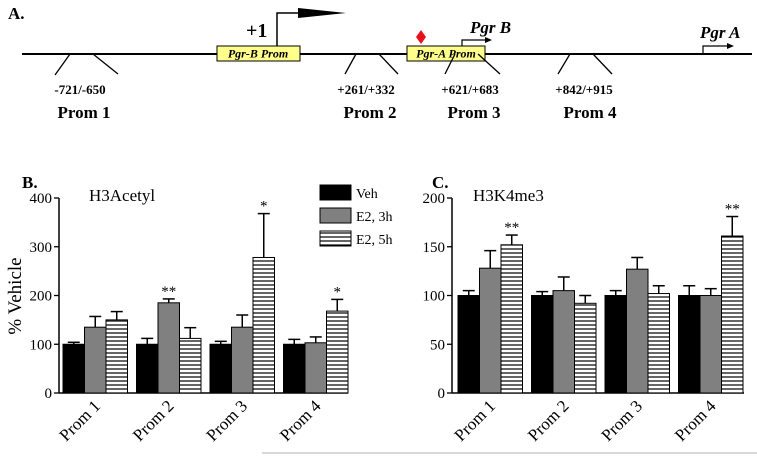 This screenshot has height=457, width=757. What do you see at coordinates (41, 248) in the screenshot?
I see `y-tick-label: 300` at bounding box center [41, 248].